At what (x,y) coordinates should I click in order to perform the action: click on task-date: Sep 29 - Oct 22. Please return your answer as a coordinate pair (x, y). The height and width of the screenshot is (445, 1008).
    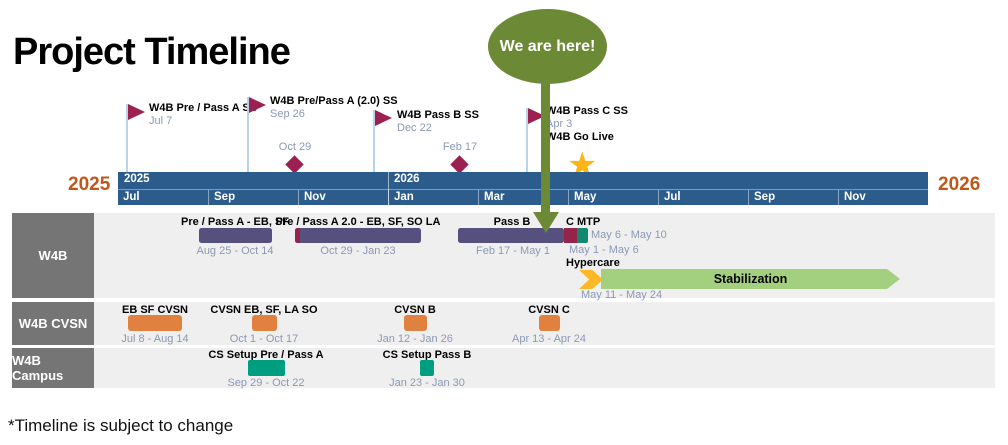
    Looking at the image, I should click on (266, 383).